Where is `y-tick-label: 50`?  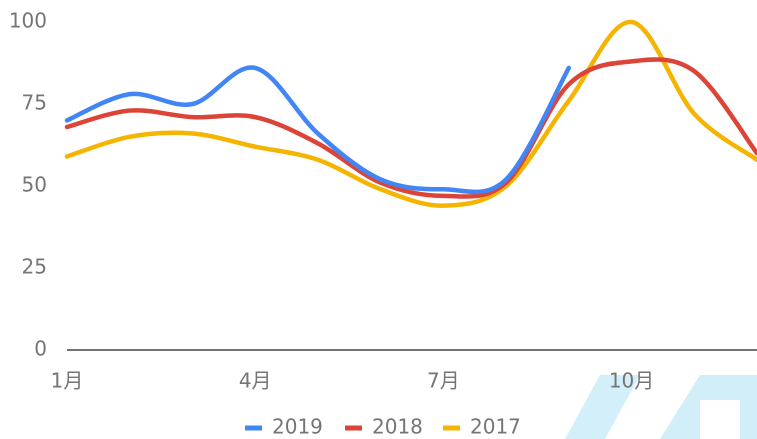 y-tick-label: 50 is located at coordinates (34, 185).